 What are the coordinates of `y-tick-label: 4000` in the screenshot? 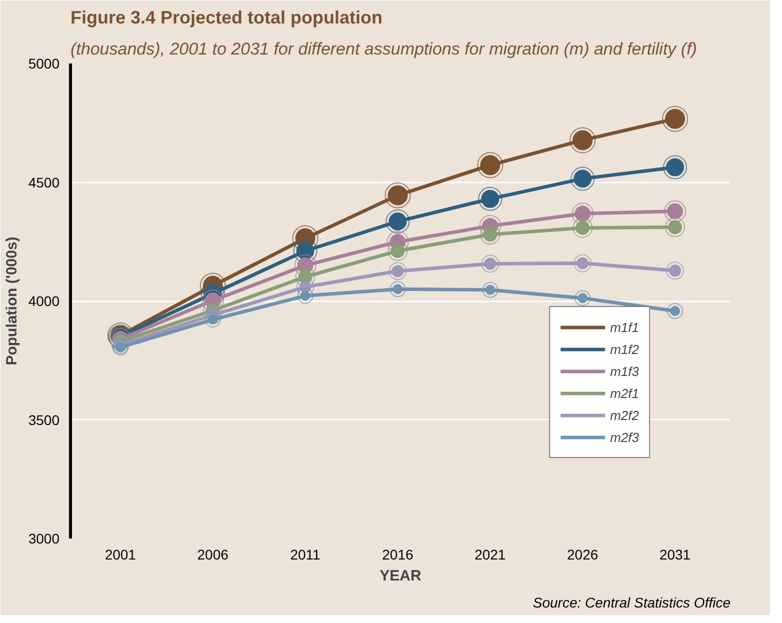 It's located at (44, 301).